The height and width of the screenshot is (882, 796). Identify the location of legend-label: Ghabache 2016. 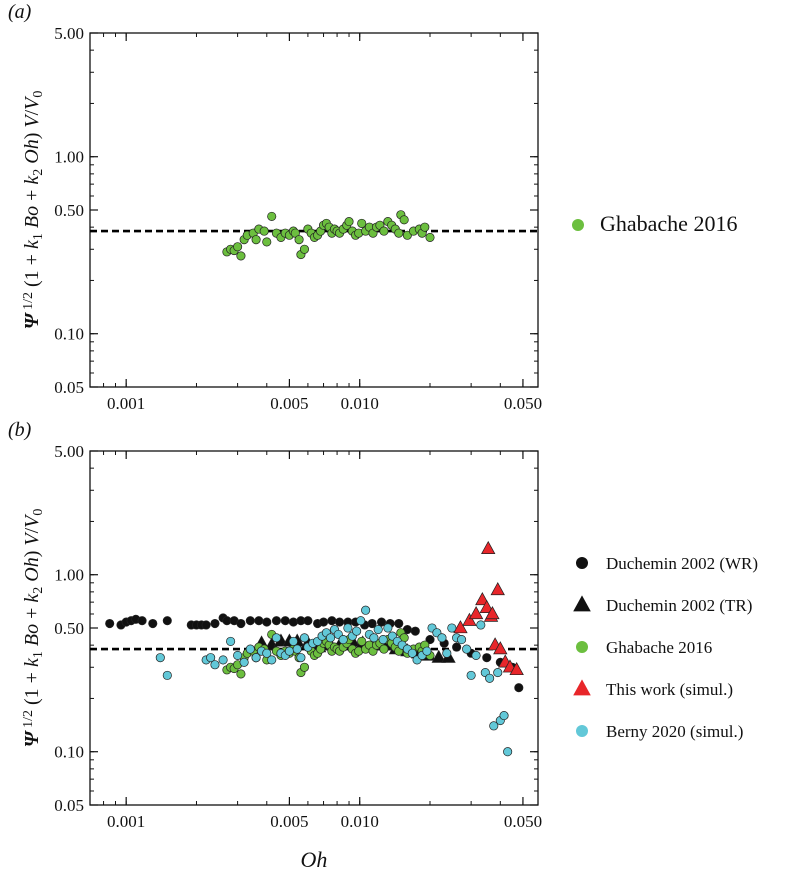
(668, 223).